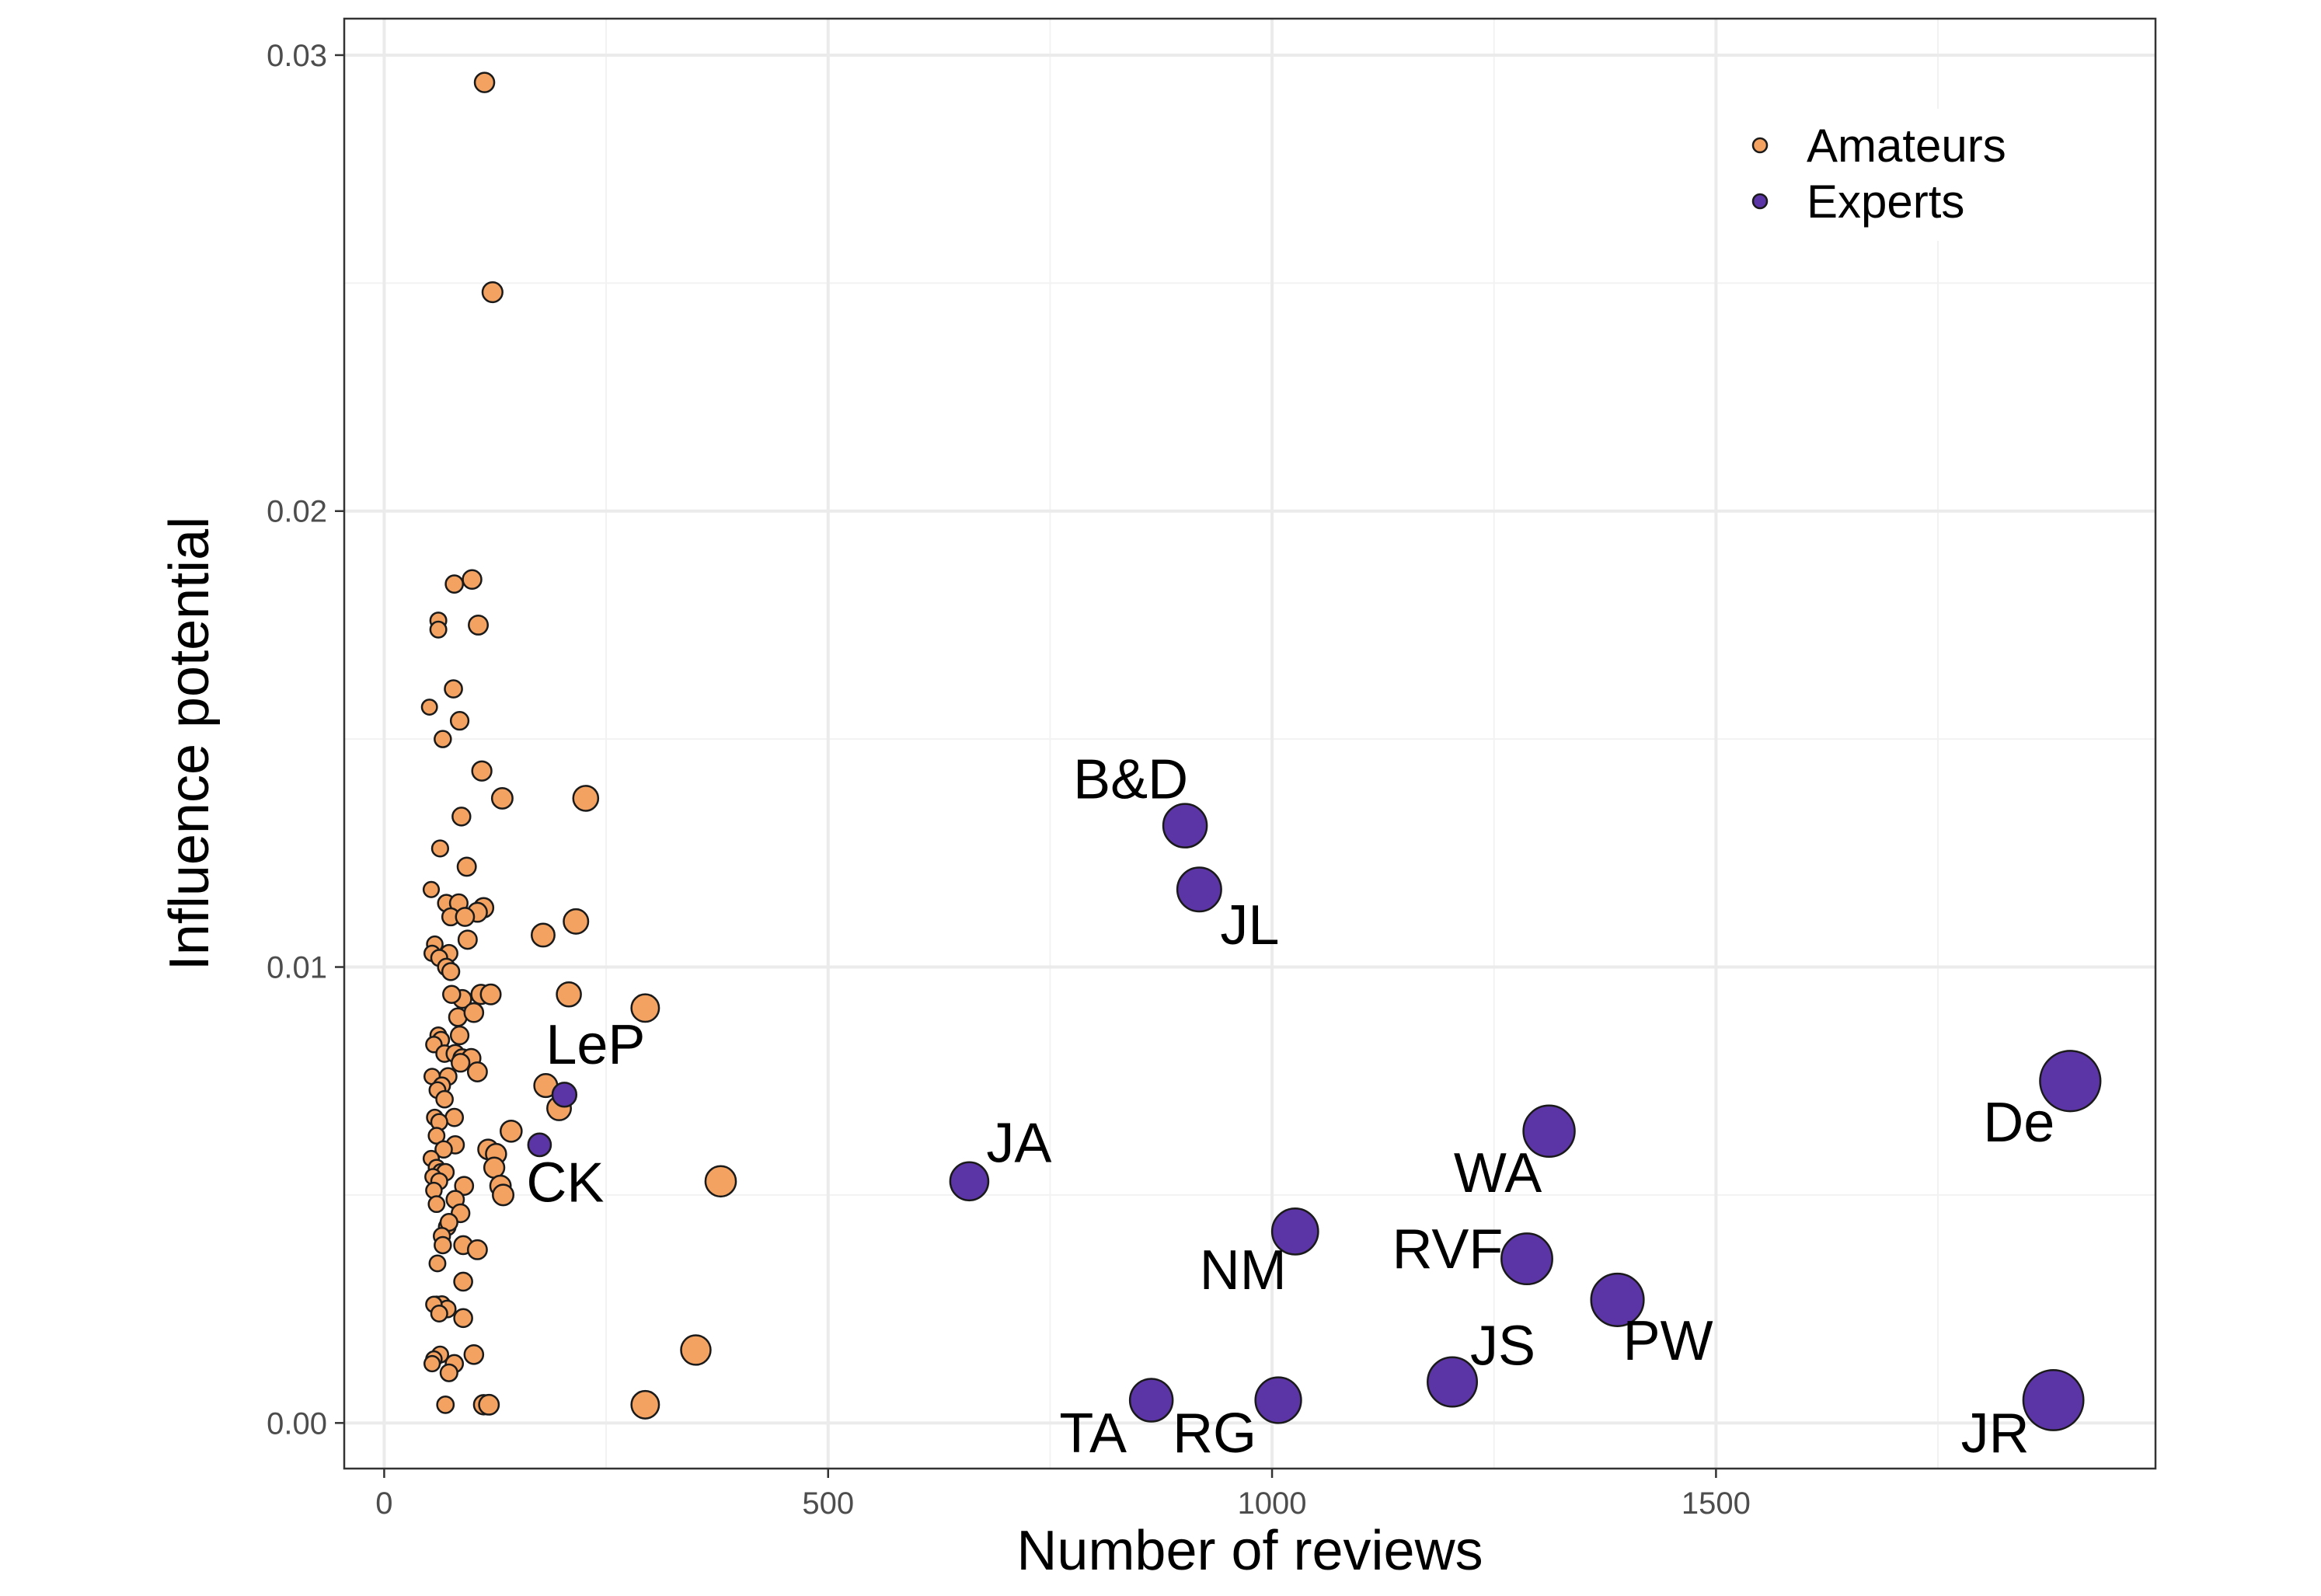 The width and height of the screenshot is (2321, 1596). Describe the element at coordinates (1453, 1382) in the screenshot. I see `expert-point-js` at that location.